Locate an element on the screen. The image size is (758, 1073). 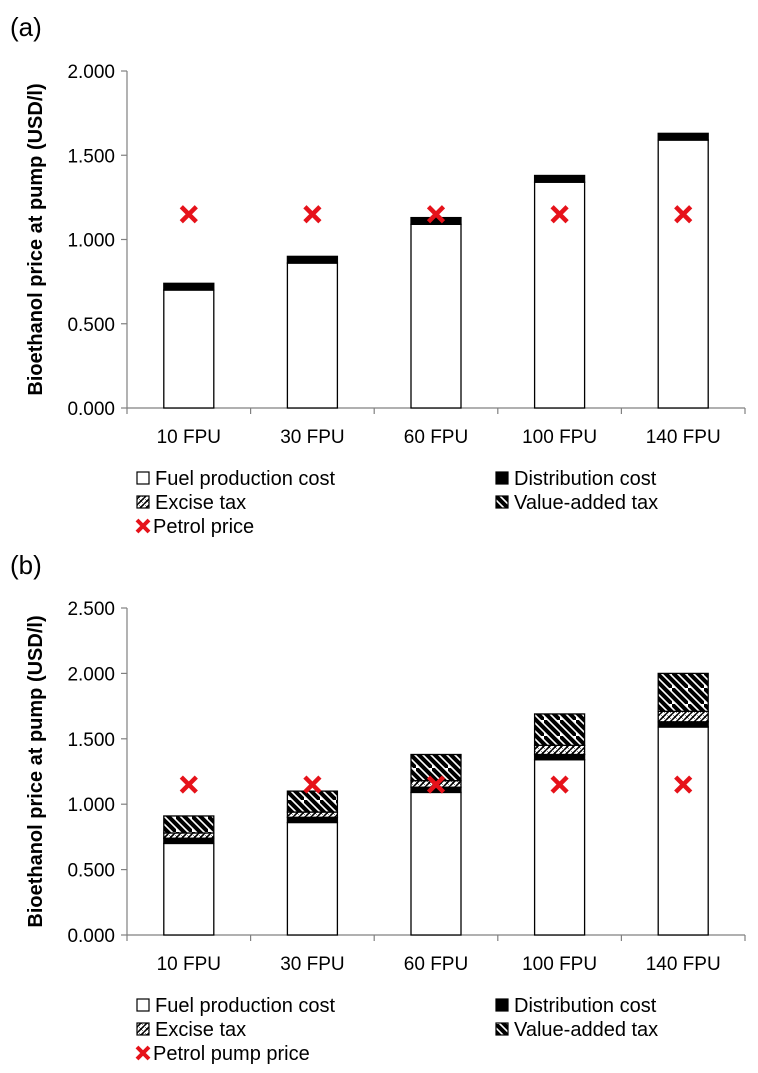
y-tick-label: 2.500 is located at coordinates (91, 609).